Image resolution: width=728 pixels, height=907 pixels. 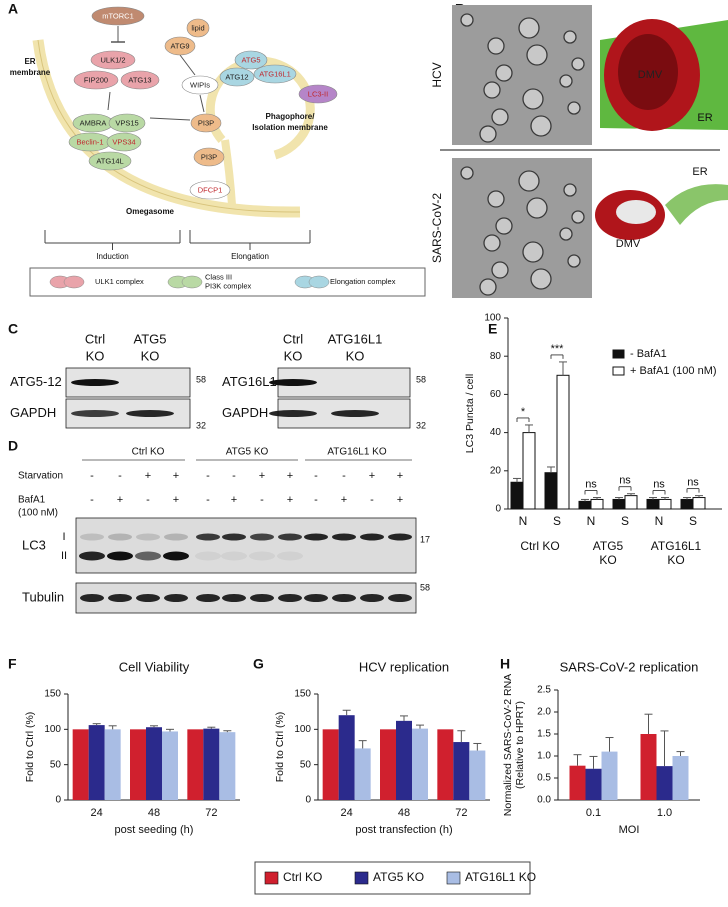 What do you see at coordinates (544, 778) in the screenshot?
I see `y-tick-label: 0.5` at bounding box center [544, 778].